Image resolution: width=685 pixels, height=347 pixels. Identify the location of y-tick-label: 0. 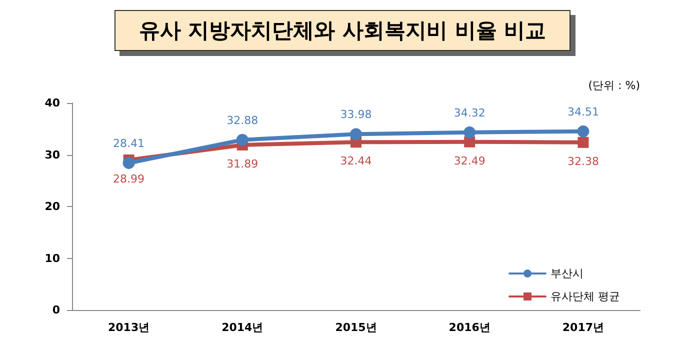
(56, 310).